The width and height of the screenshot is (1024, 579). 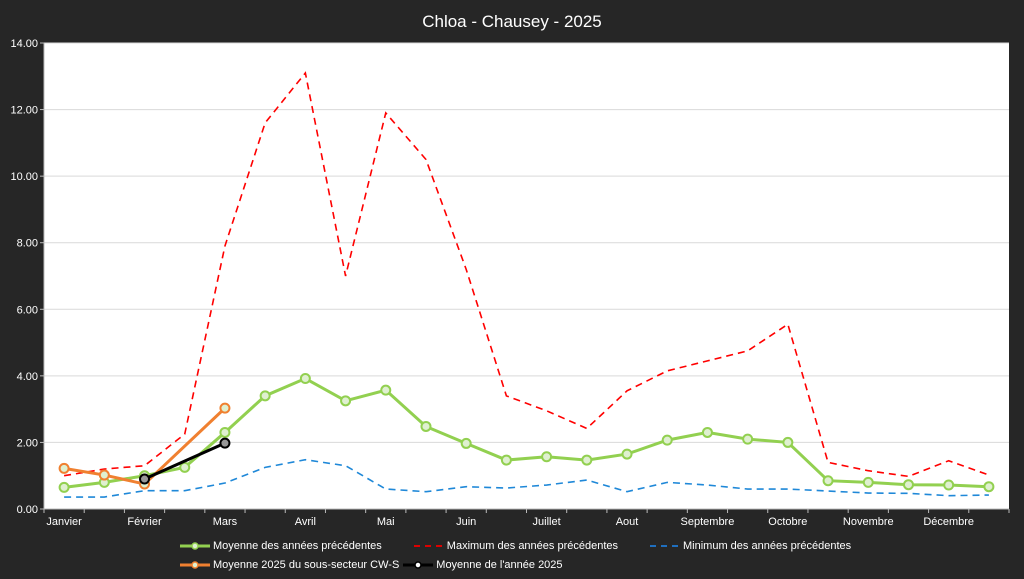 What do you see at coordinates (767, 545) in the screenshot?
I see `legend-label: Minimum des années précédentes` at bounding box center [767, 545].